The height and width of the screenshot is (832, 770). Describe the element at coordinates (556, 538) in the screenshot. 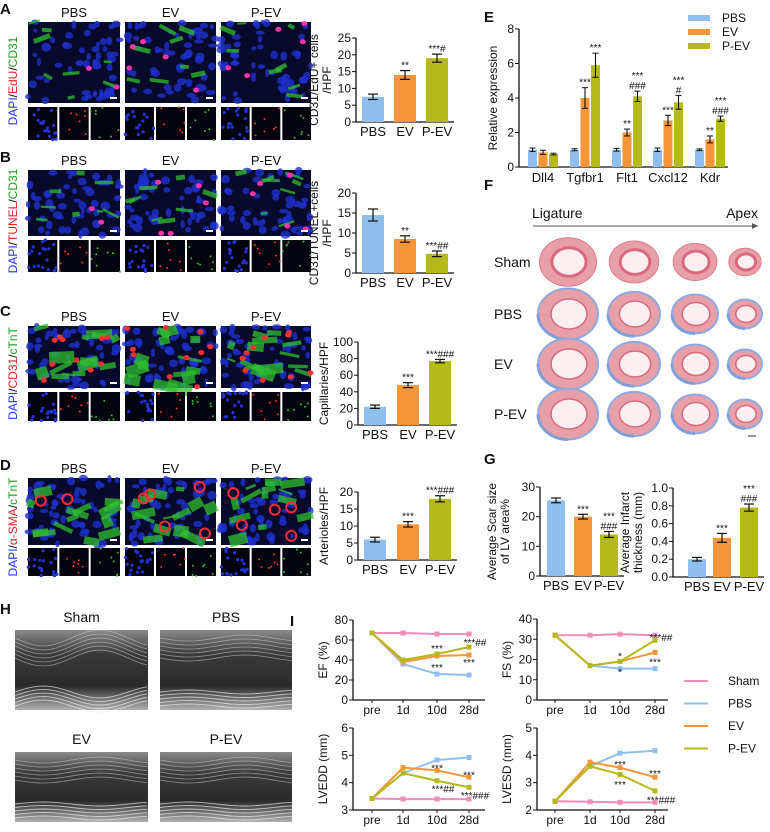

I see `bar-PBS` at that location.